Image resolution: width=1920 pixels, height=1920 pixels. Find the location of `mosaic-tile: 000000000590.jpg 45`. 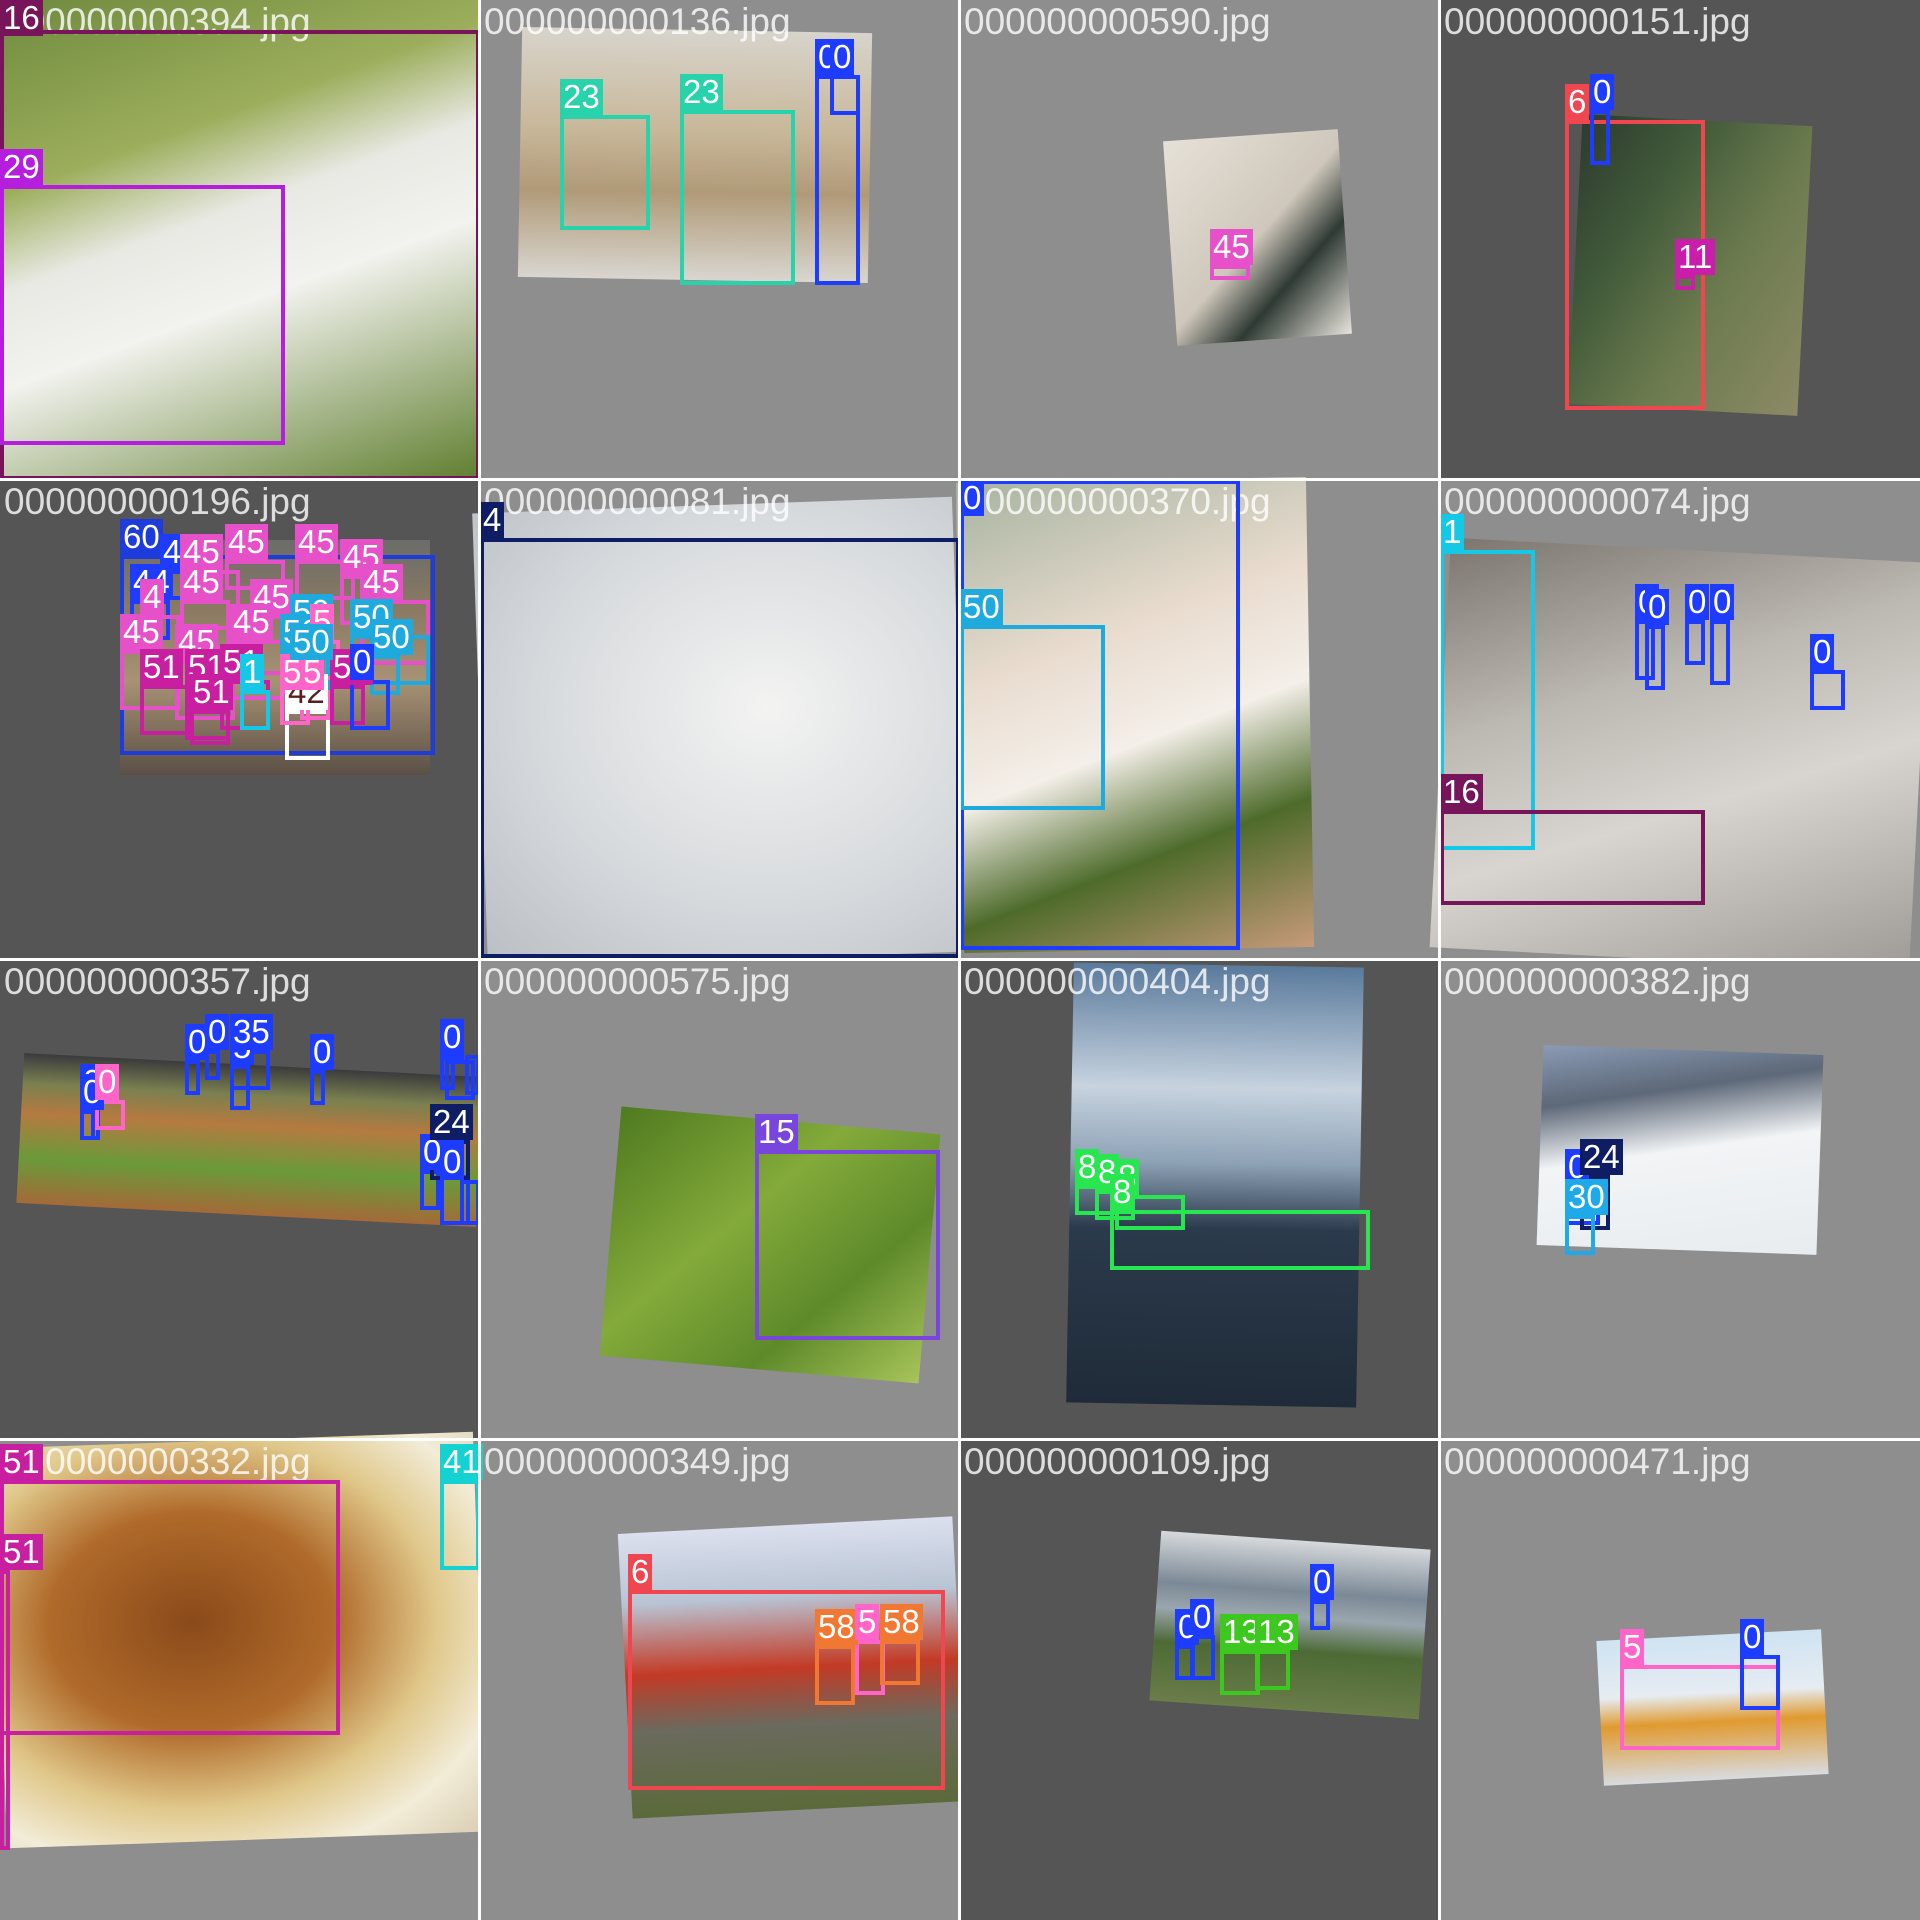

mosaic-tile: 000000000590.jpg 45 is located at coordinates (1200, 240).